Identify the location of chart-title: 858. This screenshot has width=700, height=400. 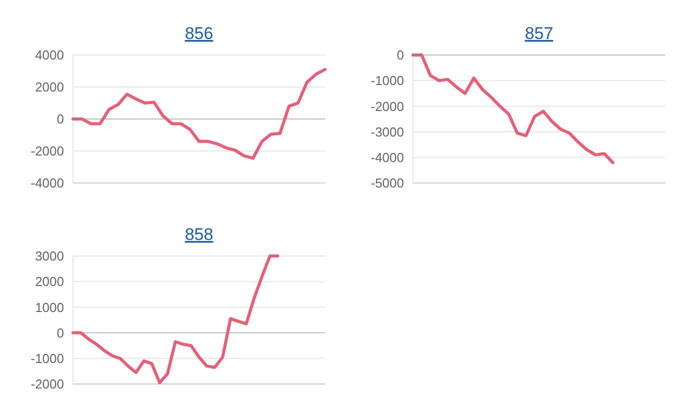
(199, 234).